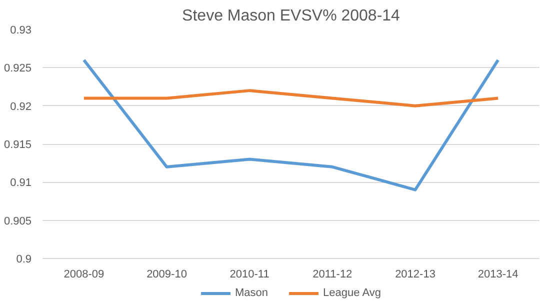 This screenshot has height=306, width=544. What do you see at coordinates (291, 16) in the screenshot?
I see `chart-title: Steve Mason EVSV% 2008-14` at bounding box center [291, 16].